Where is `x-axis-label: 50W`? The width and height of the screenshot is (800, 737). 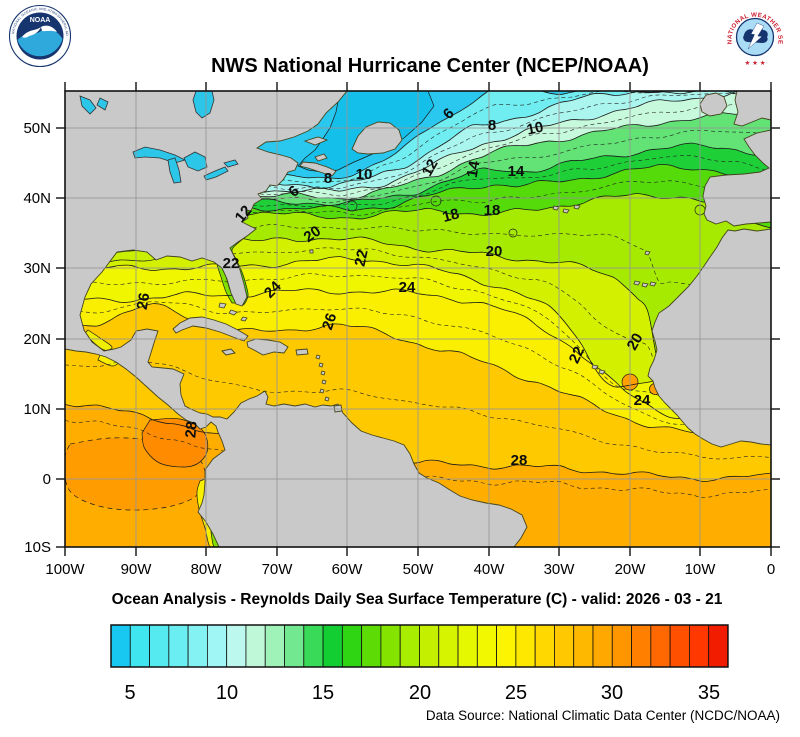 x-axis-label: 50W is located at coordinates (419, 569).